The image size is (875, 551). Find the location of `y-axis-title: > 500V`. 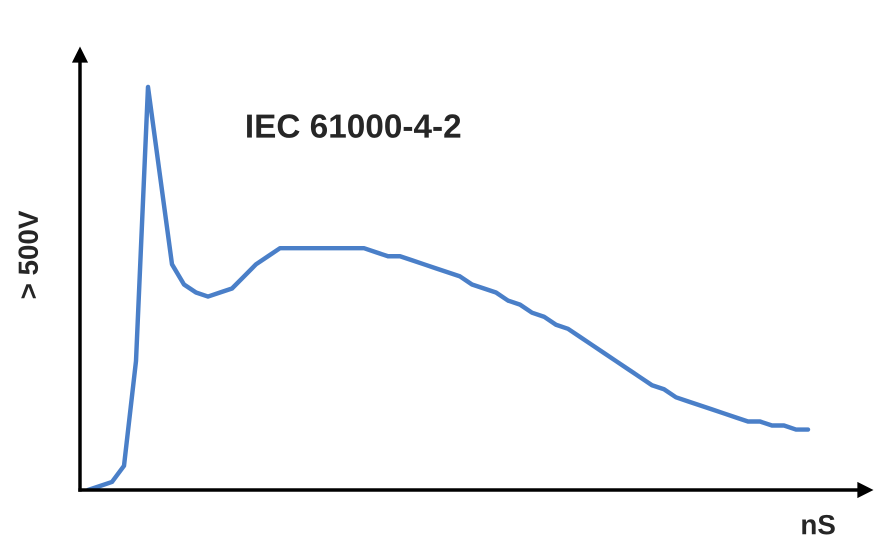

y-axis-title: > 500V is located at coordinates (28, 254).